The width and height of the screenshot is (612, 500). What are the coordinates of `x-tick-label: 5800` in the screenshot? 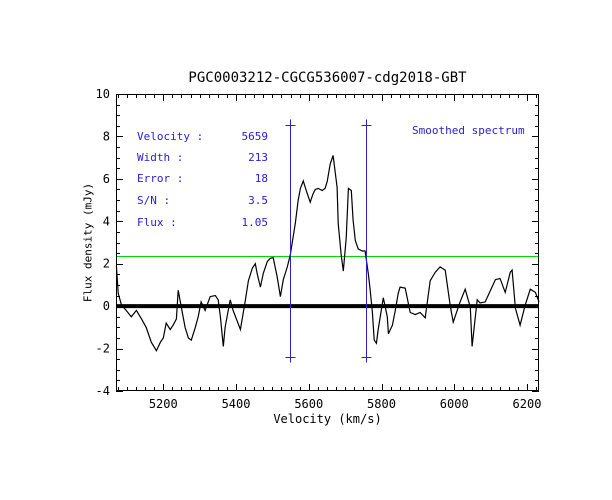 It's located at (381, 404).